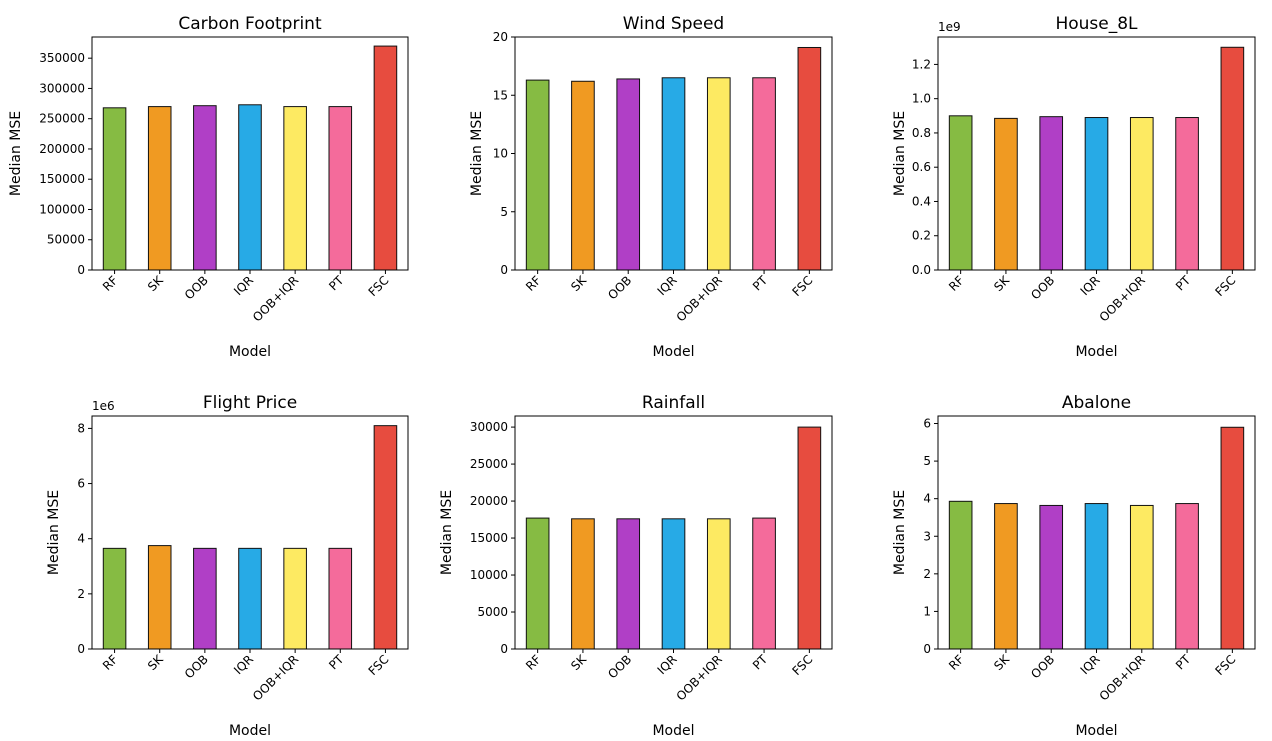 This screenshot has height=741, width=1272. I want to click on y-tick-label: 1.2, so click(921, 64).